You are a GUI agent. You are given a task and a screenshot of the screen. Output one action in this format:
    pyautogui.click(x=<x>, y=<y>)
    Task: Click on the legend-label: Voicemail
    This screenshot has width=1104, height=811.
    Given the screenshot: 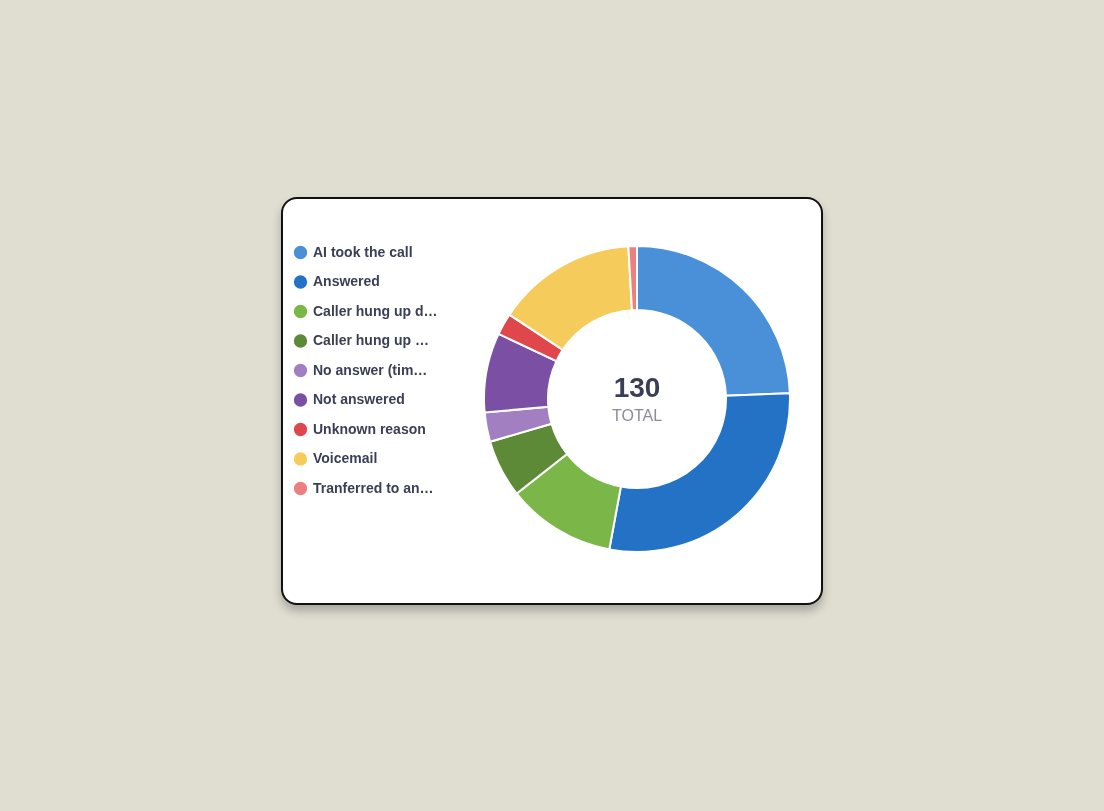 What is the action you would take?
    pyautogui.click(x=345, y=458)
    